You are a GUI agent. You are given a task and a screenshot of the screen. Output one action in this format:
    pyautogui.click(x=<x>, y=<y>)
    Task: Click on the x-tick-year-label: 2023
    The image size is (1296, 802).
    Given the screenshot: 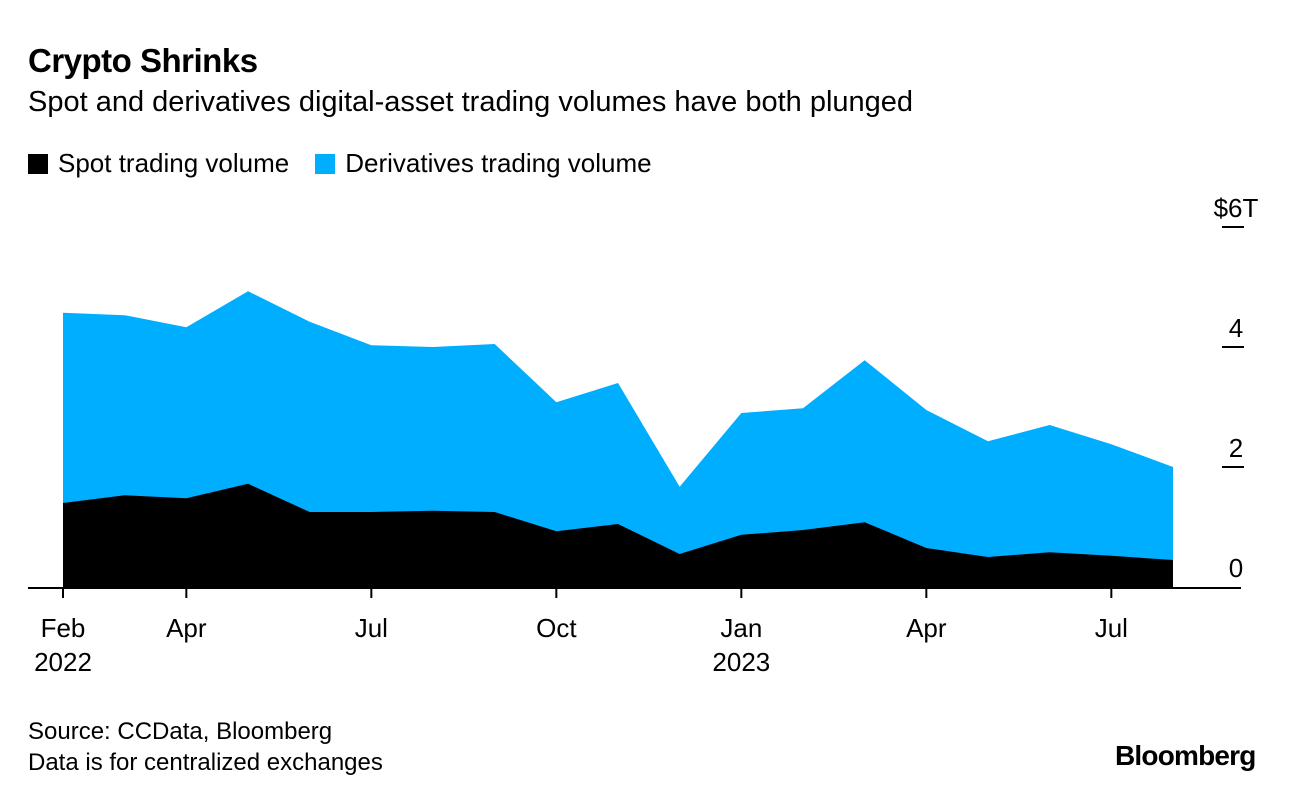 What is the action you would take?
    pyautogui.click(x=741, y=662)
    